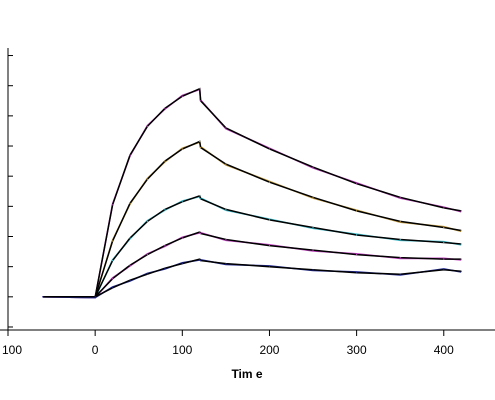  I want to click on x-axis: 100 0 100 200 300 400, so click(247, 343).